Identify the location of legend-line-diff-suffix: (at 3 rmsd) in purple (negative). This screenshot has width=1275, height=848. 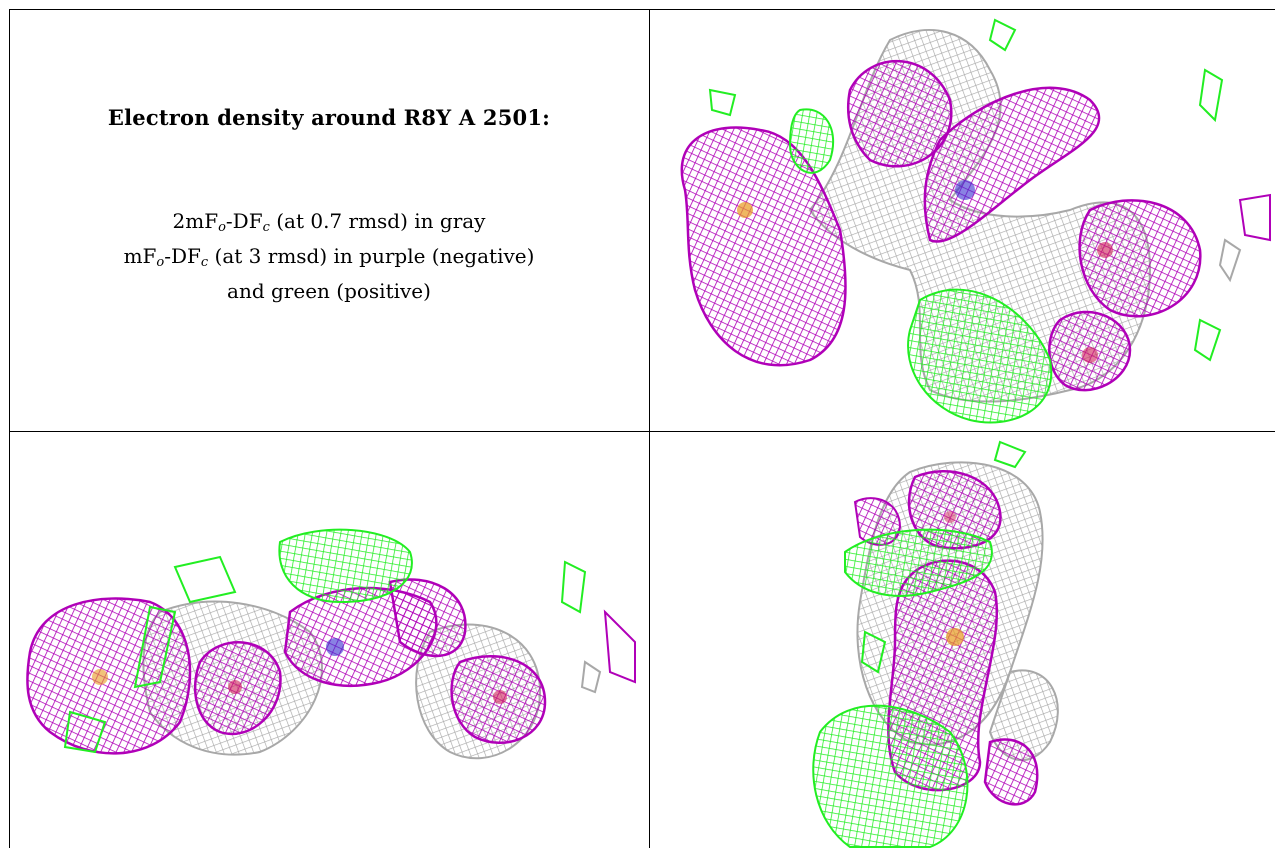
(371, 256).